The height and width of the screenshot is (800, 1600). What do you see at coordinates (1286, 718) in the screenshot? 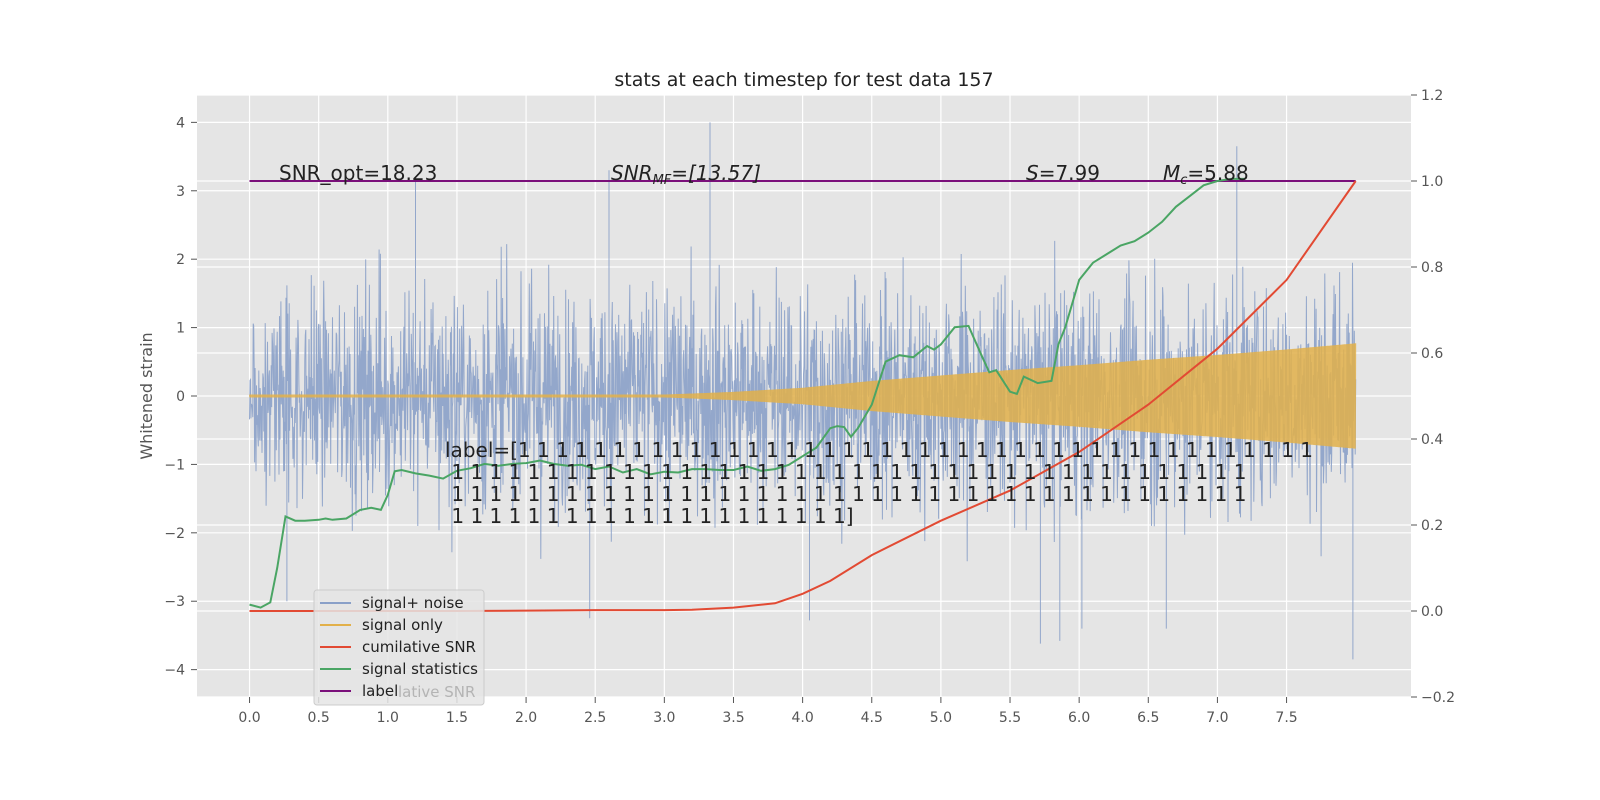
I see `x-tick-label: 7.5` at bounding box center [1286, 718].